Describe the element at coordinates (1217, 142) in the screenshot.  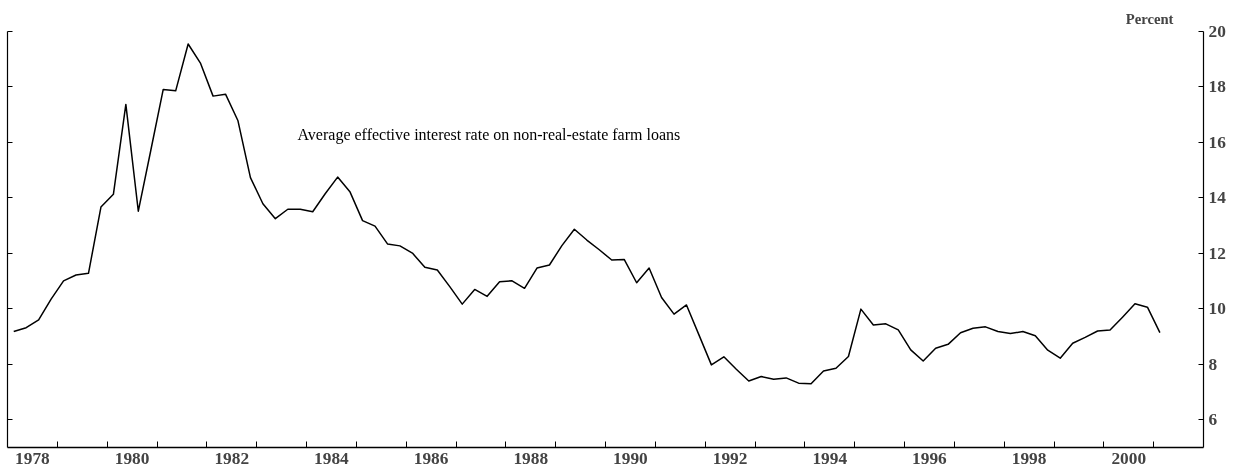
I see `y-tick-label: 16` at that location.